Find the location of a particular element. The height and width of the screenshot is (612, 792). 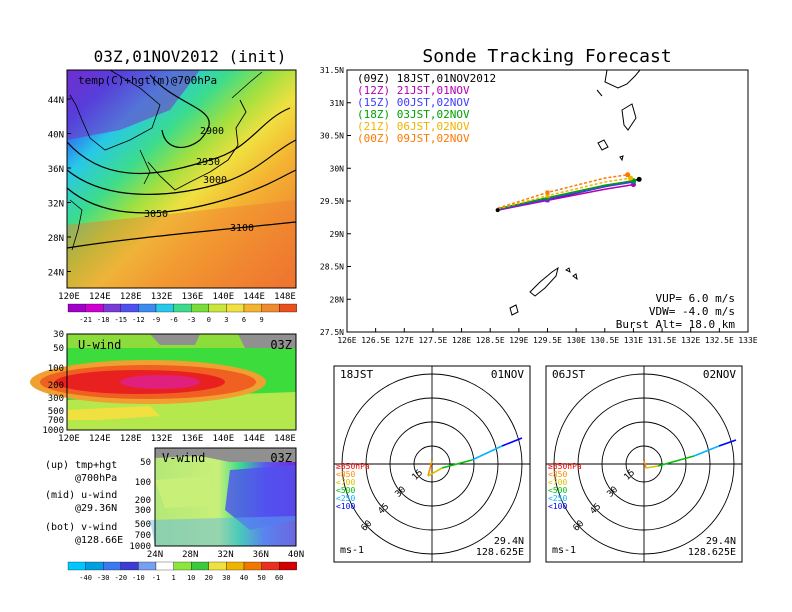

lat-tick-label: 28.5N is located at coordinates (332, 267).